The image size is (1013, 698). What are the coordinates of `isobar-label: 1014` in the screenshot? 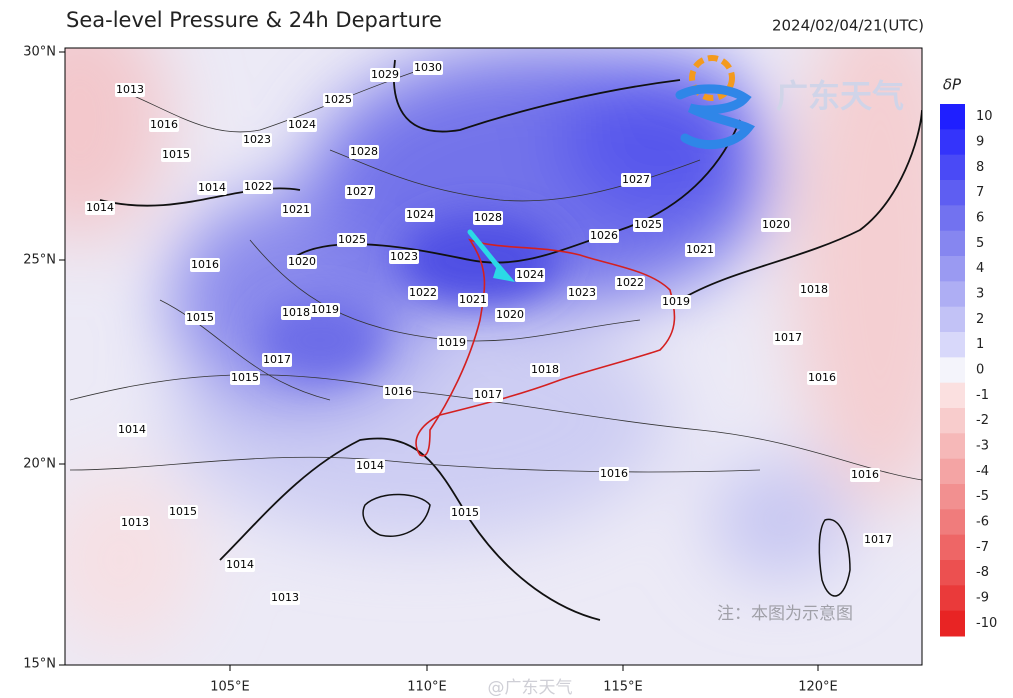 It's located at (132, 429).